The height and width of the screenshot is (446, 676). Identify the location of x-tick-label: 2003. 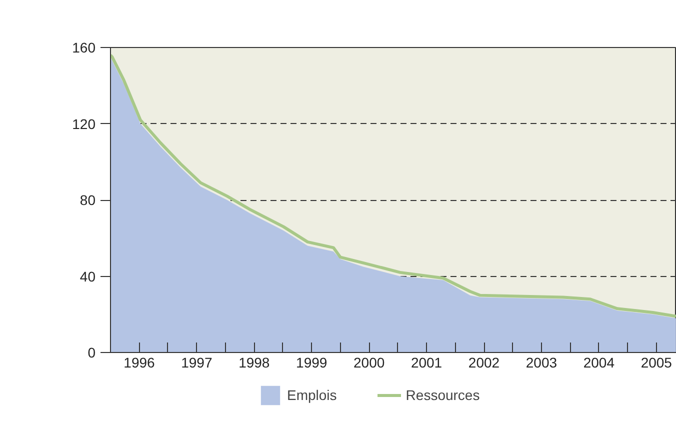
(542, 362).